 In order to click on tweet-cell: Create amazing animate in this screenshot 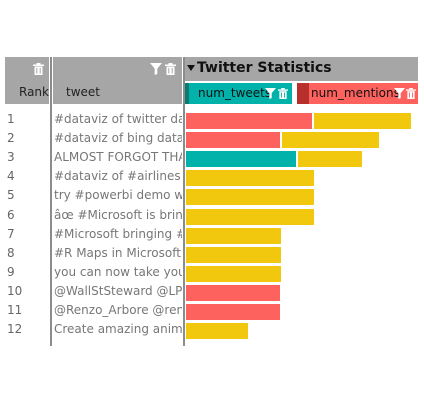, I will do `click(118, 329)`.